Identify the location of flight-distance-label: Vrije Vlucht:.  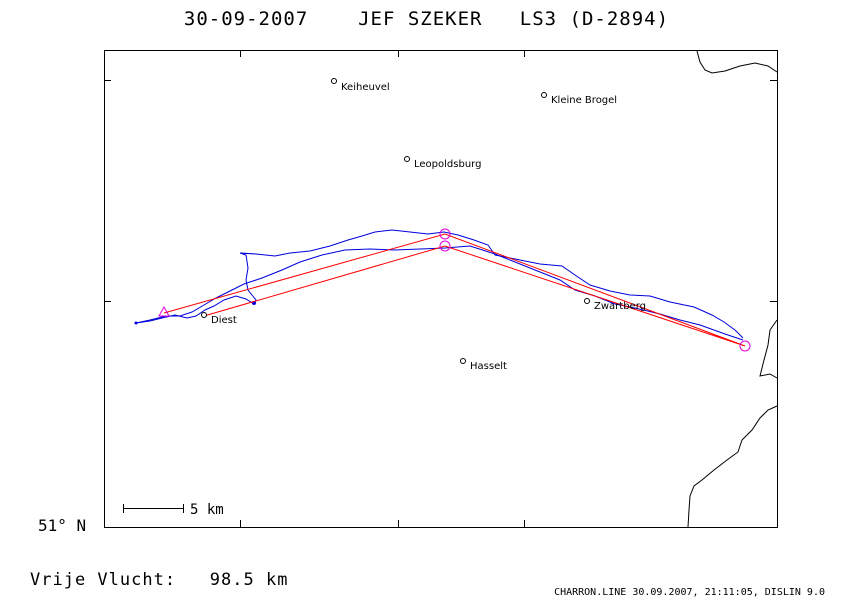
(103, 580).